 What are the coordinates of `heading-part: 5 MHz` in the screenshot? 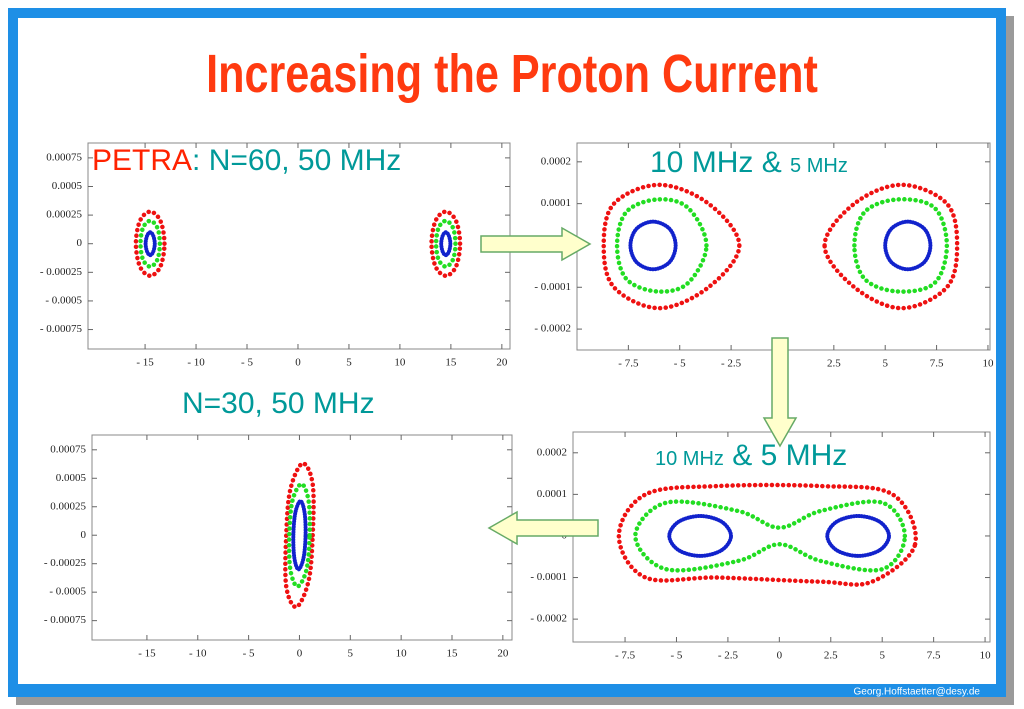 It's located at (819, 166).